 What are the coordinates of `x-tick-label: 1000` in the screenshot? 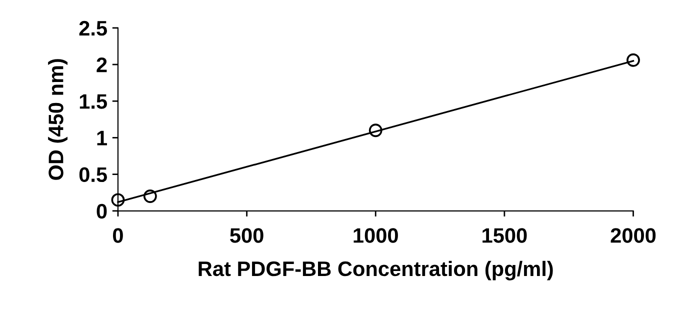 It's located at (376, 235).